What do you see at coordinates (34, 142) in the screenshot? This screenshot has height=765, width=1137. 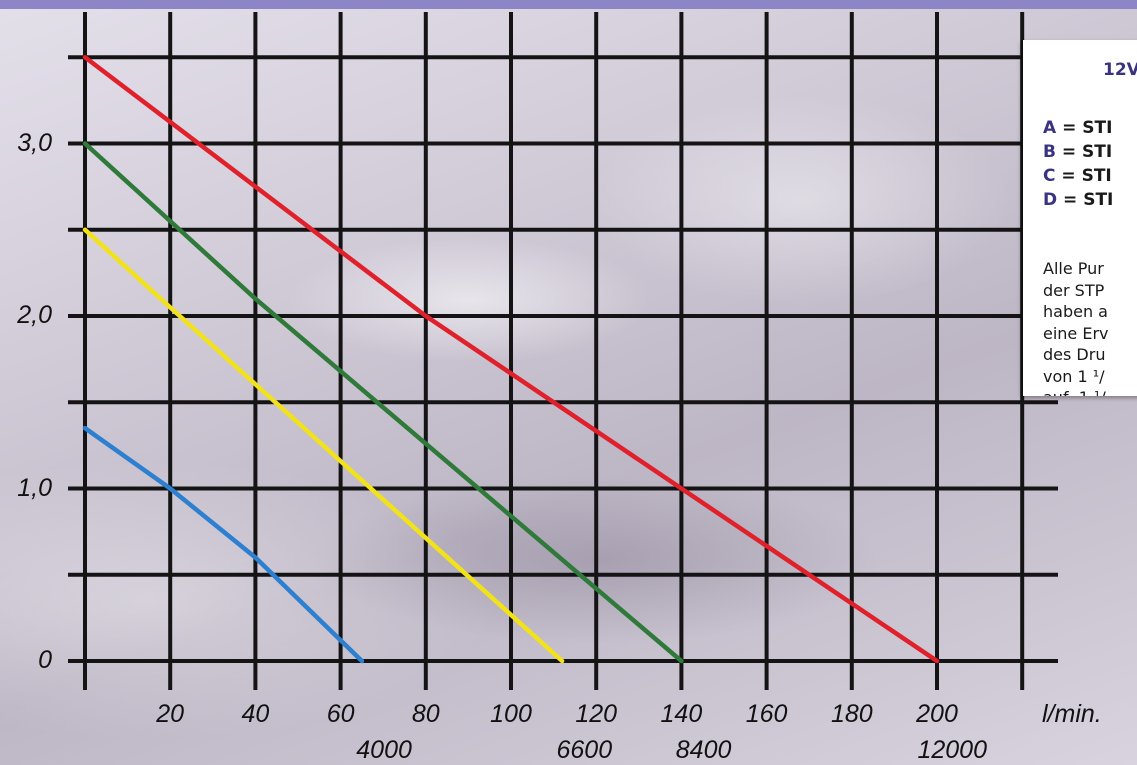 I see `y-tick-label: 3,0` at bounding box center [34, 142].